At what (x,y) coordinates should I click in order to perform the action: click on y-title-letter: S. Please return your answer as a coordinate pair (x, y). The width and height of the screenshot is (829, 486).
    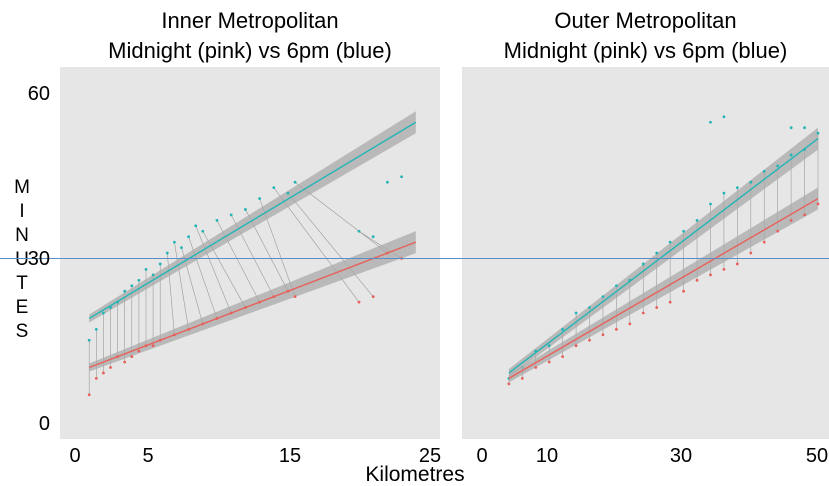
    Looking at the image, I should click on (22, 331).